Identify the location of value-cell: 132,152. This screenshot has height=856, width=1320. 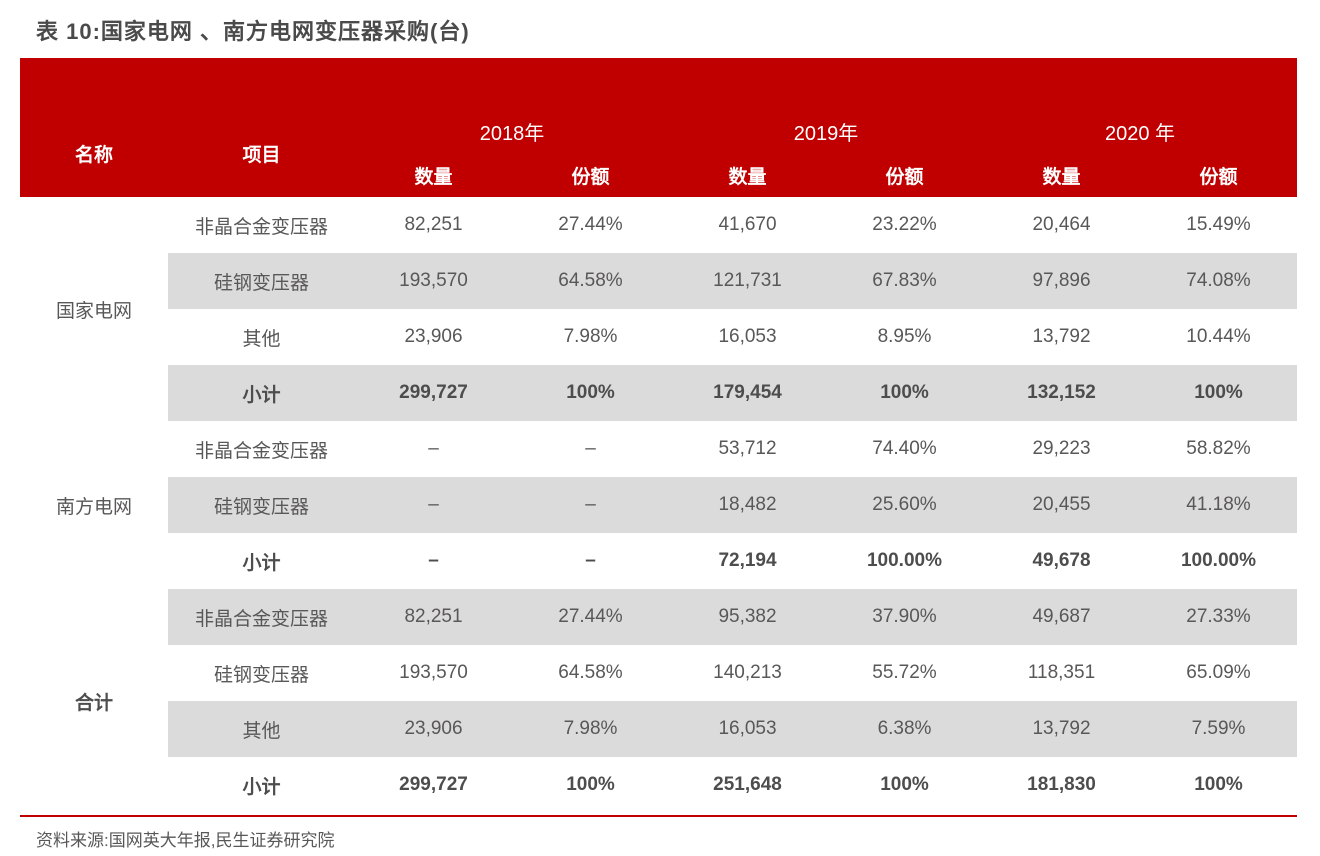
(1061, 393).